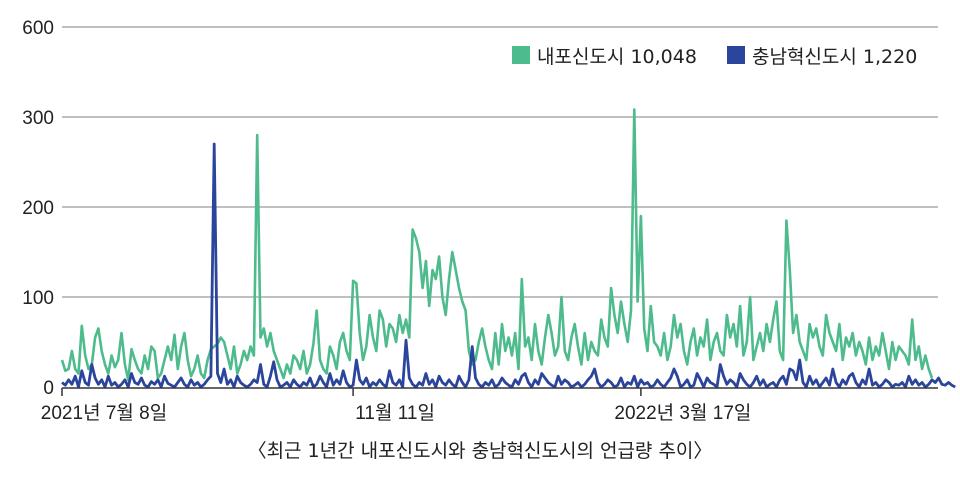 The width and height of the screenshot is (960, 477). I want to click on y-tick-label: 0, so click(48, 388).